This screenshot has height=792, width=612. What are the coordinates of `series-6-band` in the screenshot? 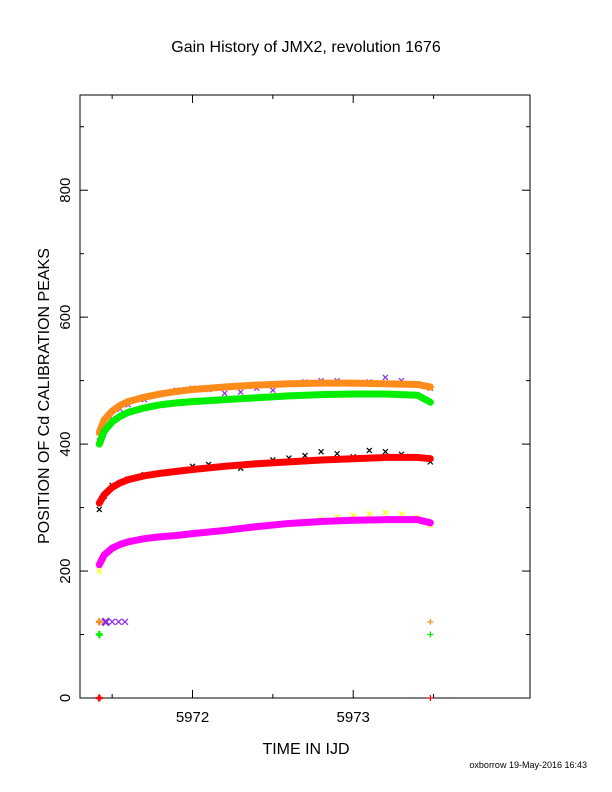 It's located at (264, 542).